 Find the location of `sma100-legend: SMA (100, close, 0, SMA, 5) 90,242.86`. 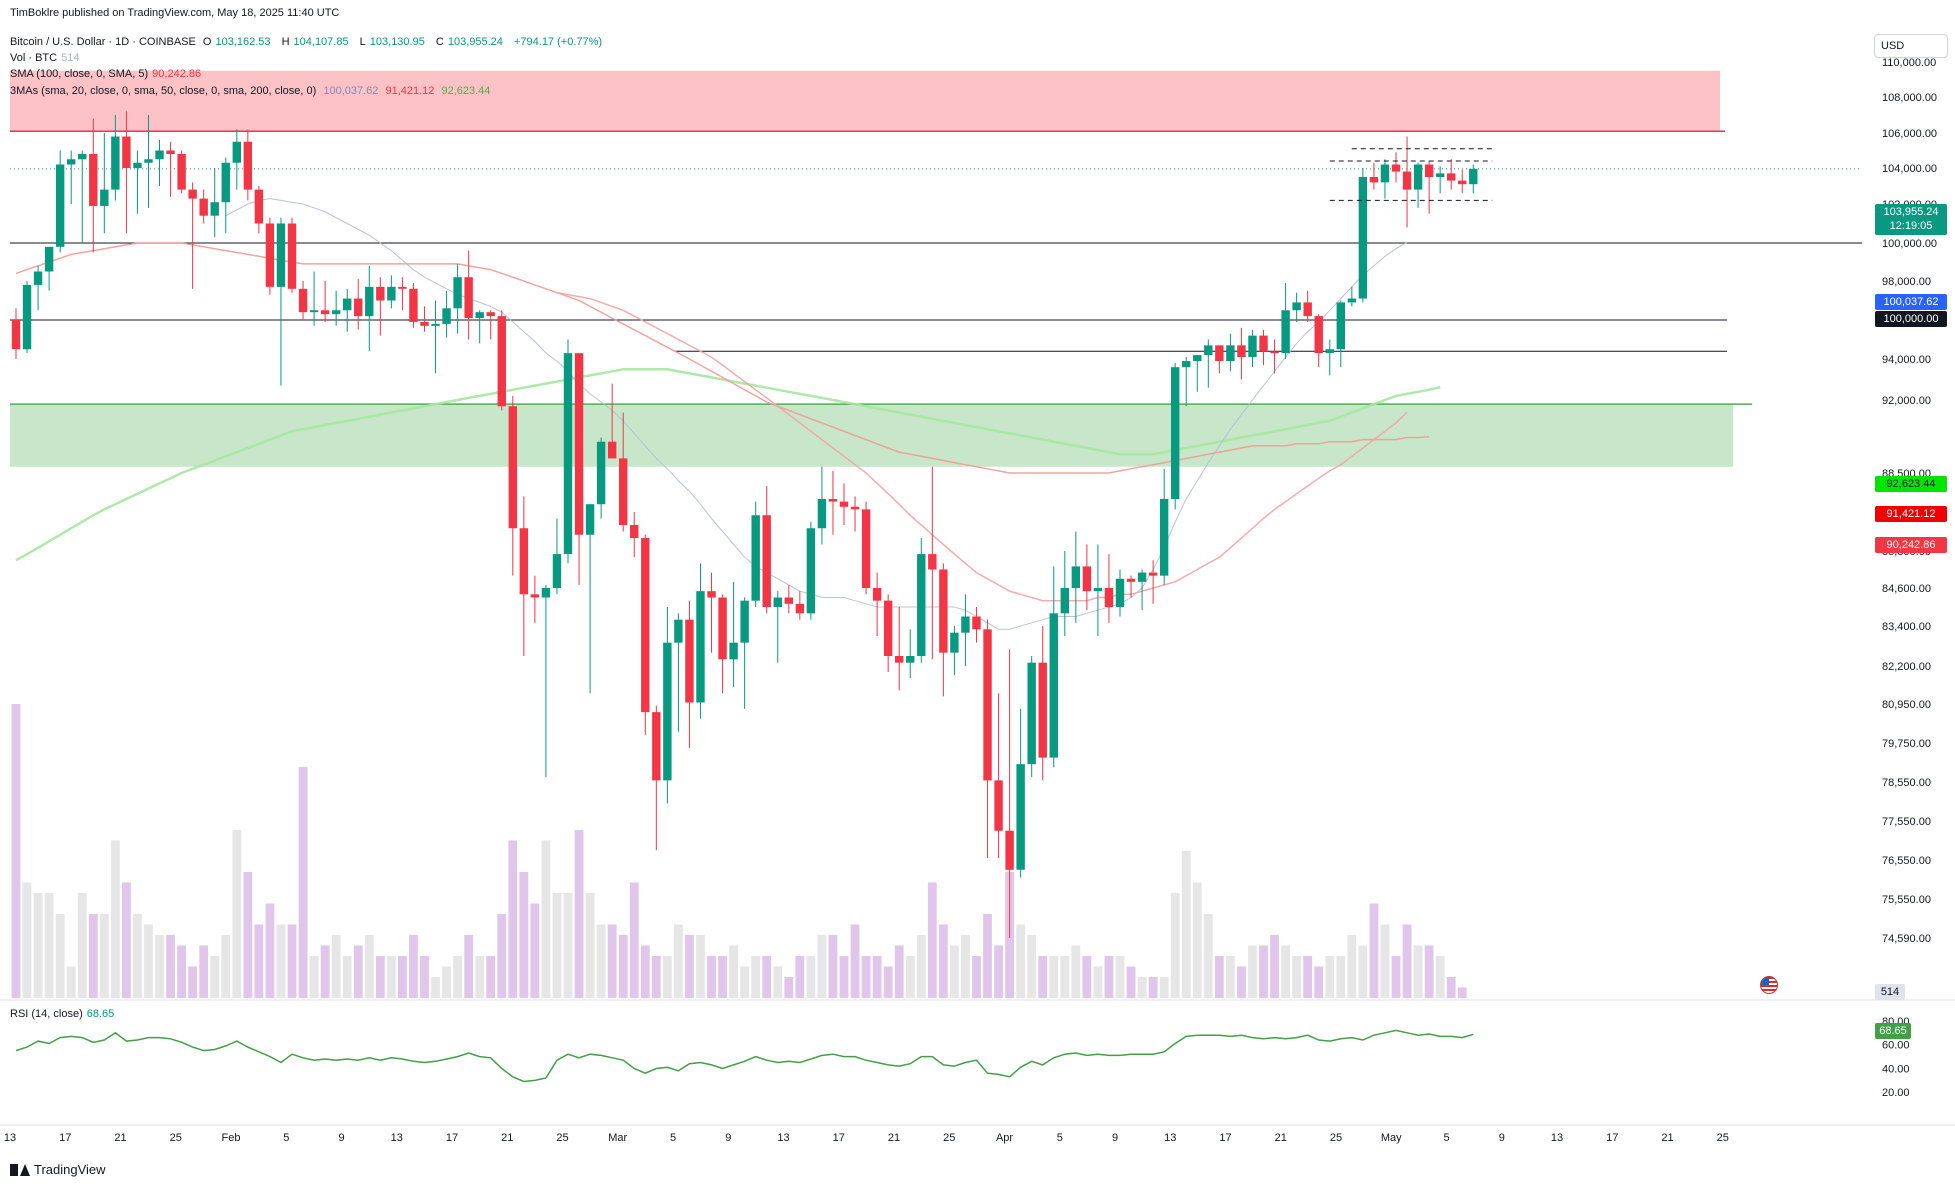

sma100-legend: SMA (100, close, 0, SMA, 5) 90,242.86 is located at coordinates (106, 74).